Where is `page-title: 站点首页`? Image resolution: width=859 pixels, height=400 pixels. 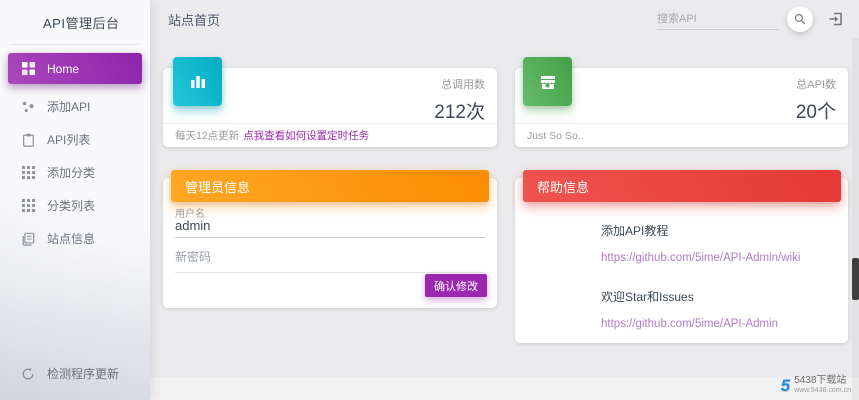 page-title: 站点首页 is located at coordinates (194, 20).